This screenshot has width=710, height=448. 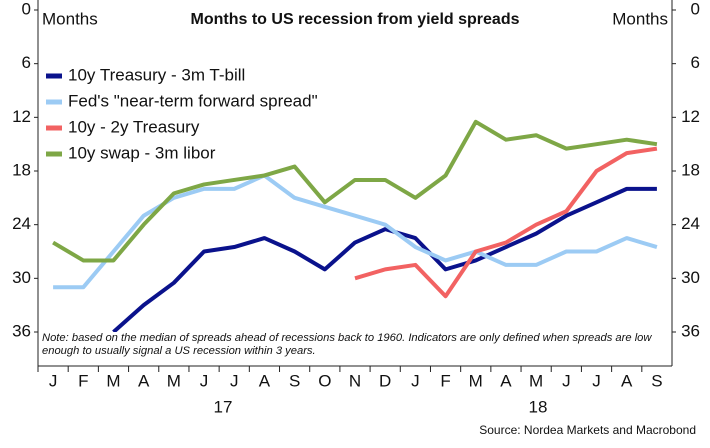 I want to click on legend-label: 10y Treasury - 3m T-bill, so click(x=156, y=74).